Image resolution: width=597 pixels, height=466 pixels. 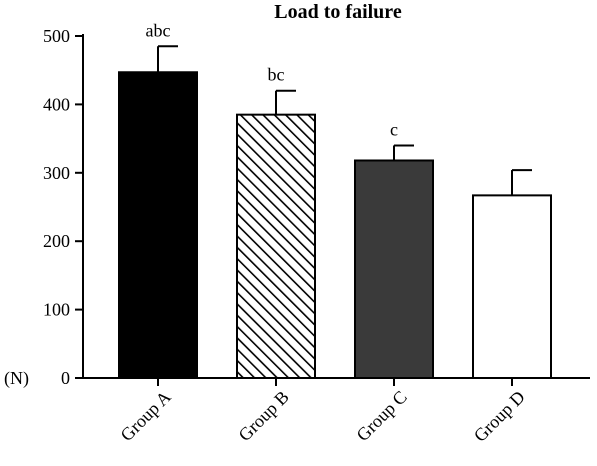 What do you see at coordinates (56, 173) in the screenshot?
I see `y-tick-label: 300` at bounding box center [56, 173].